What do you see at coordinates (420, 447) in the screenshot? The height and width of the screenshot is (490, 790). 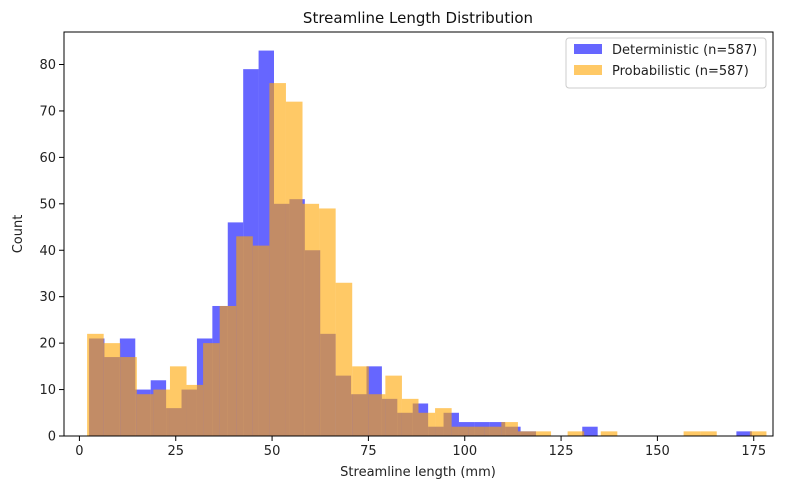 I see `x-axis: 0 25 50 75 100 125 150 175` at bounding box center [420, 447].